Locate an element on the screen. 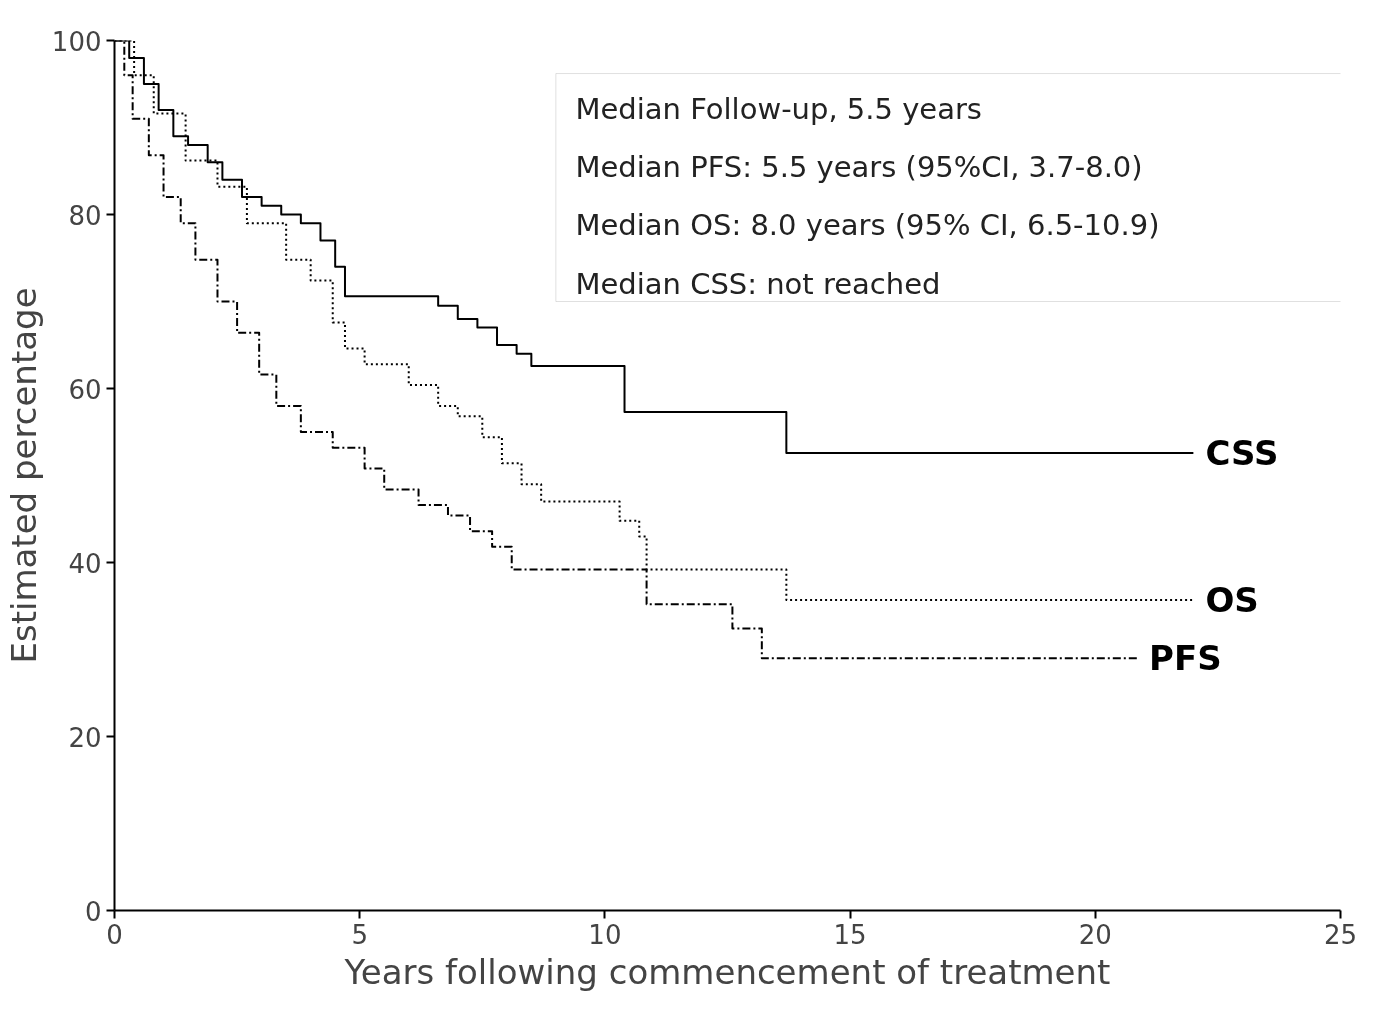 This screenshot has height=1029, width=1387. annotation: Median Follow-up, 5.5 years is located at coordinates (778, 108).